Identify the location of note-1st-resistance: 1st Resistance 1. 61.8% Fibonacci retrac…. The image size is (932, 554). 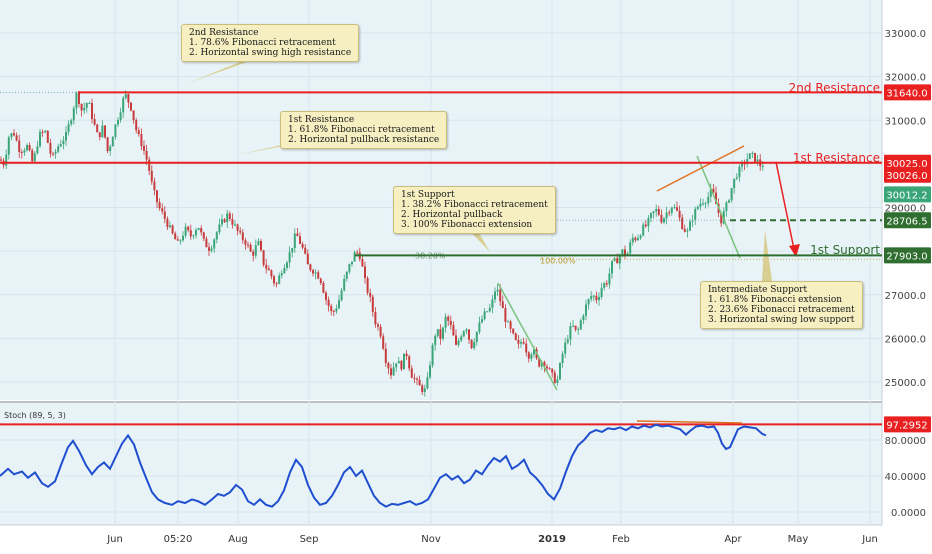
(364, 130).